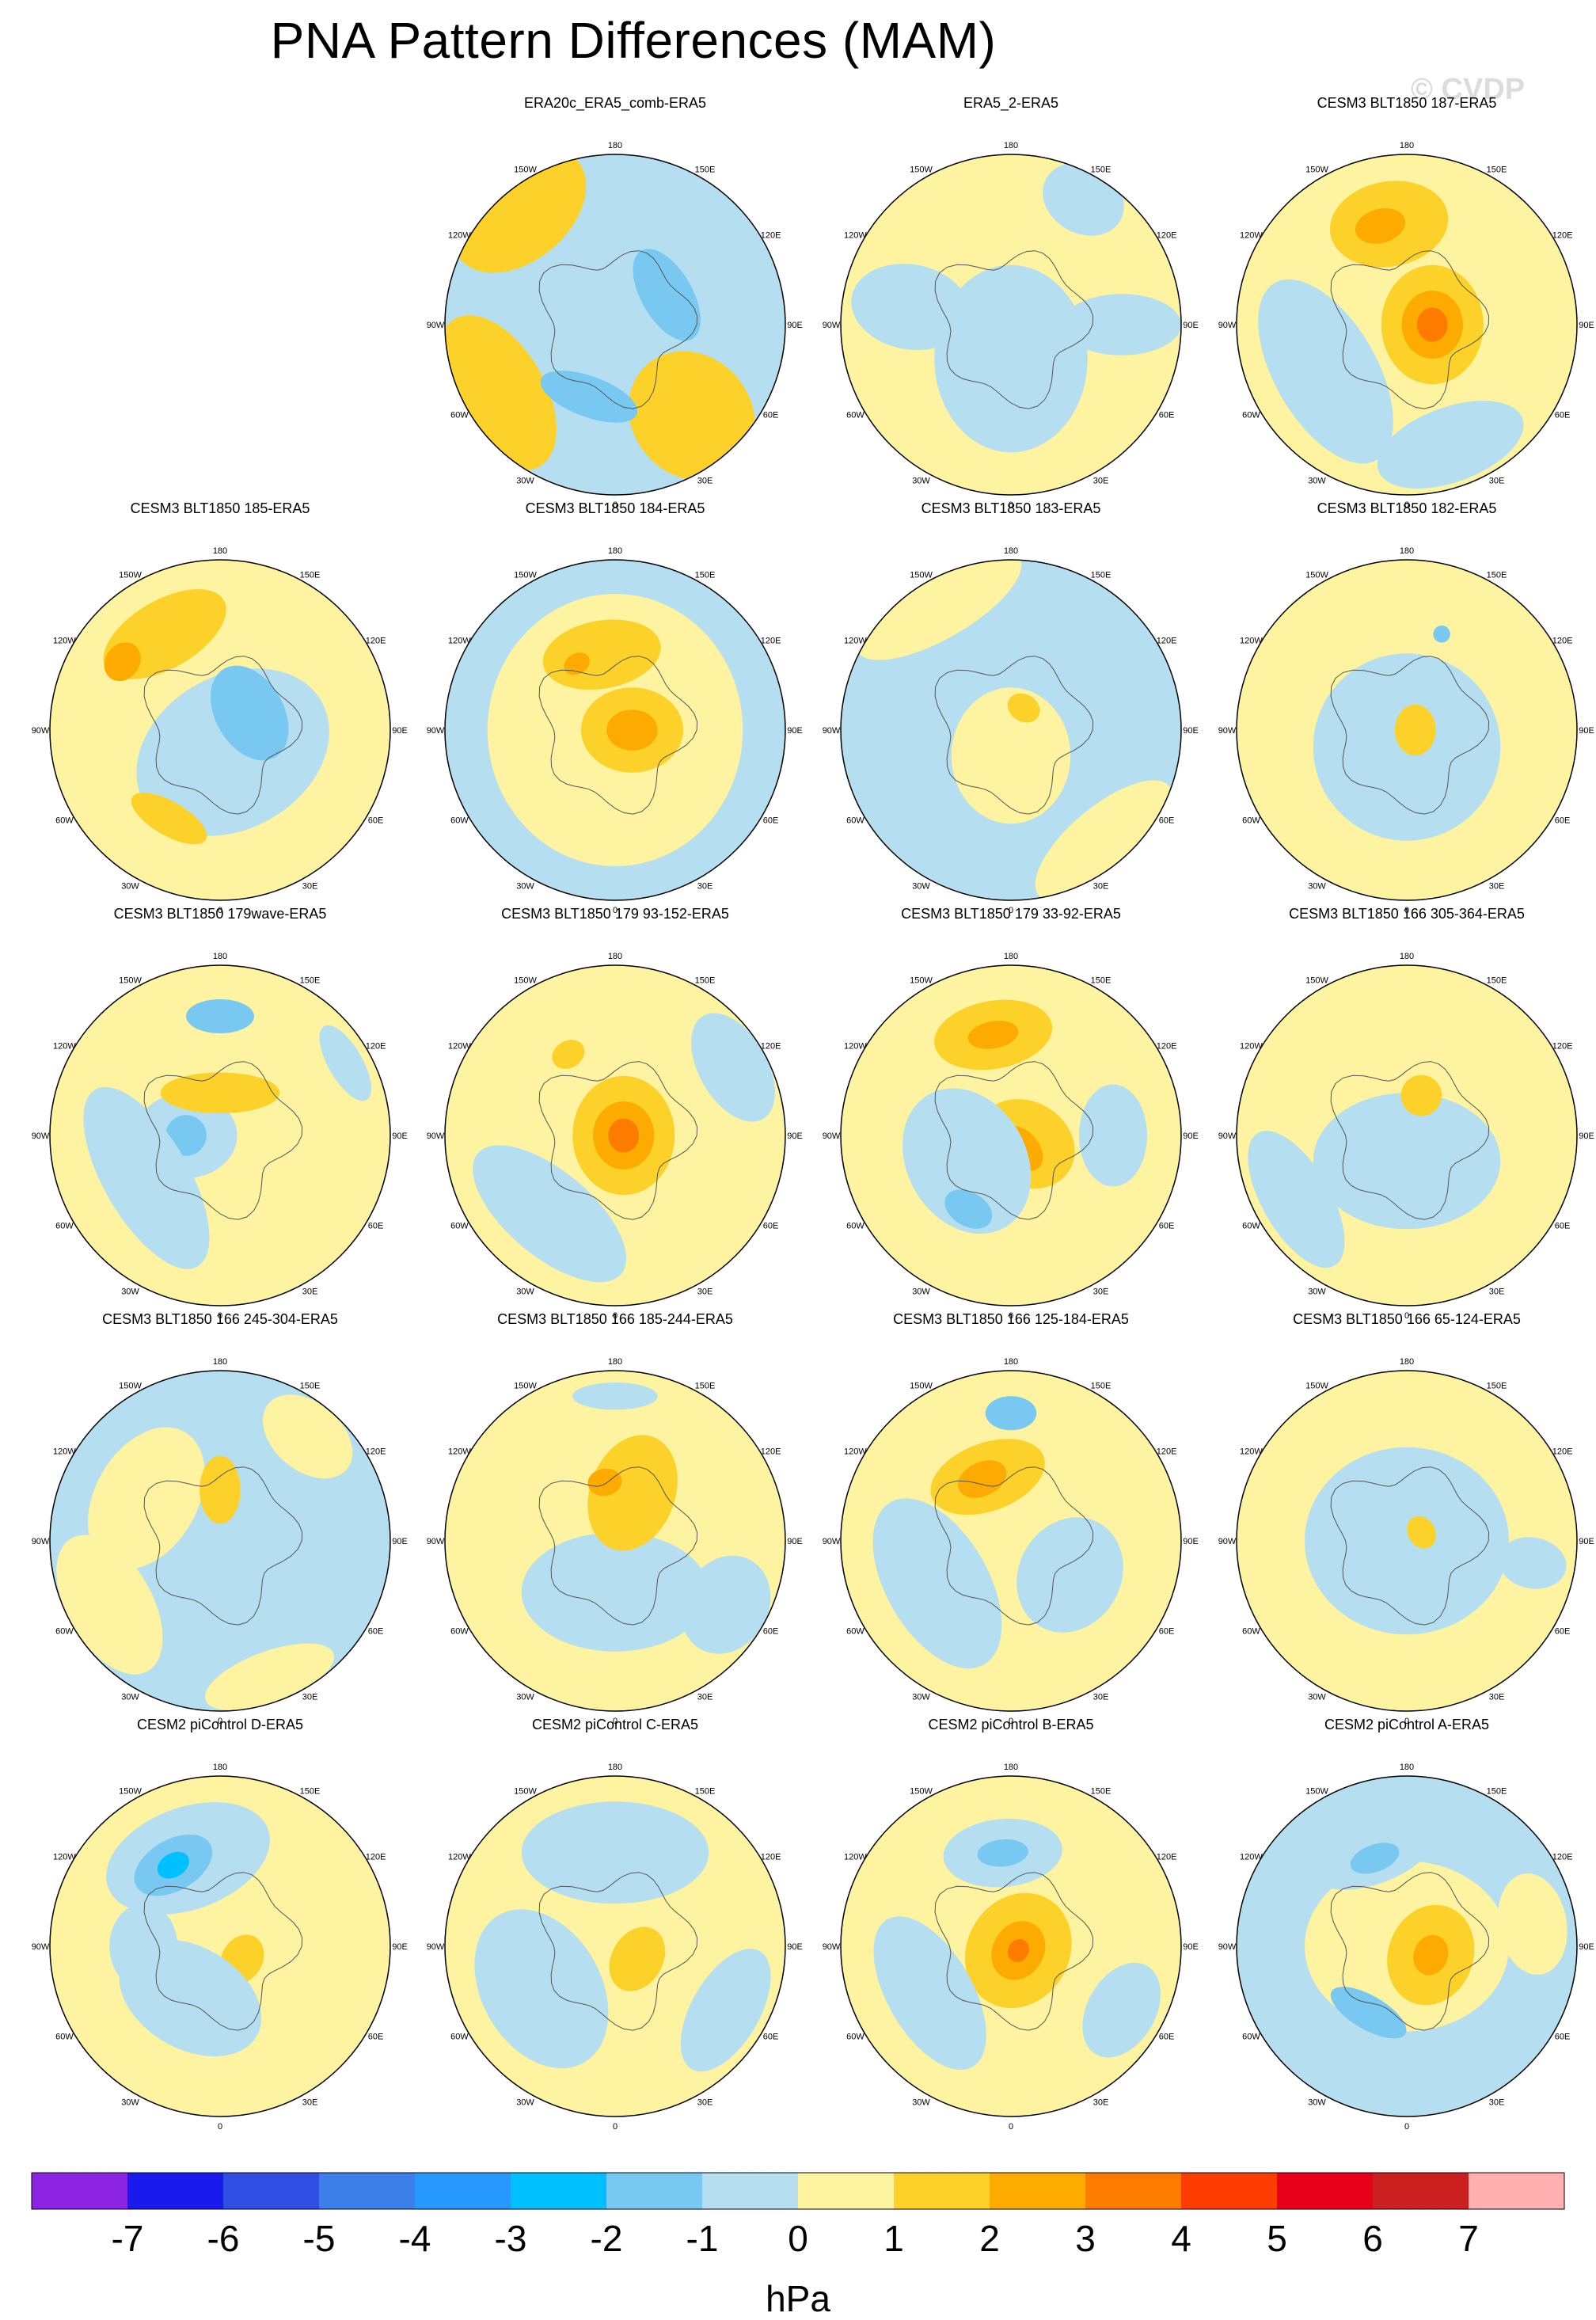 This screenshot has width=1596, height=2320. Describe the element at coordinates (1085, 2238) in the screenshot. I see `colorbar-tick-label: 3` at that location.